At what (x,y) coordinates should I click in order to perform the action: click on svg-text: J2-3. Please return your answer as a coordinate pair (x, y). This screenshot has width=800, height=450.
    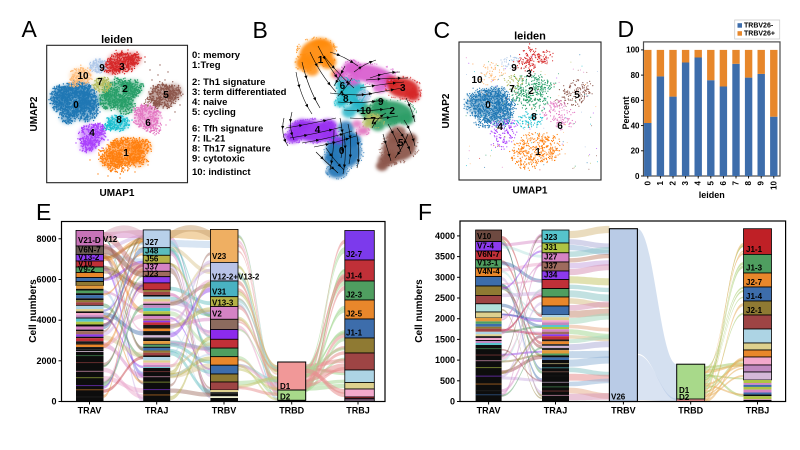
    Looking at the image, I should click on (354, 295).